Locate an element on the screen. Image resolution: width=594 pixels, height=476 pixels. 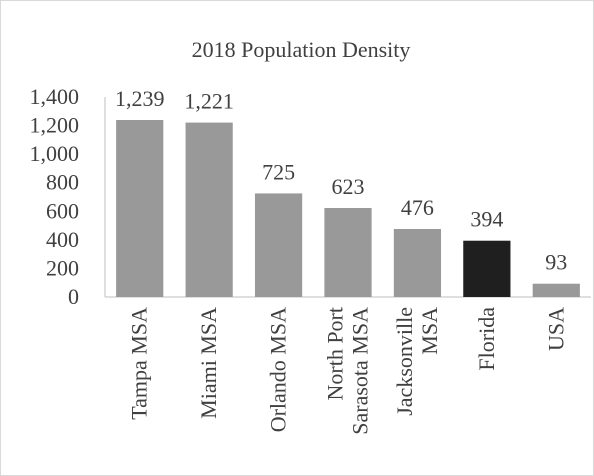
x-tick-label: JacksonvilleMSA is located at coordinates (417, 361).